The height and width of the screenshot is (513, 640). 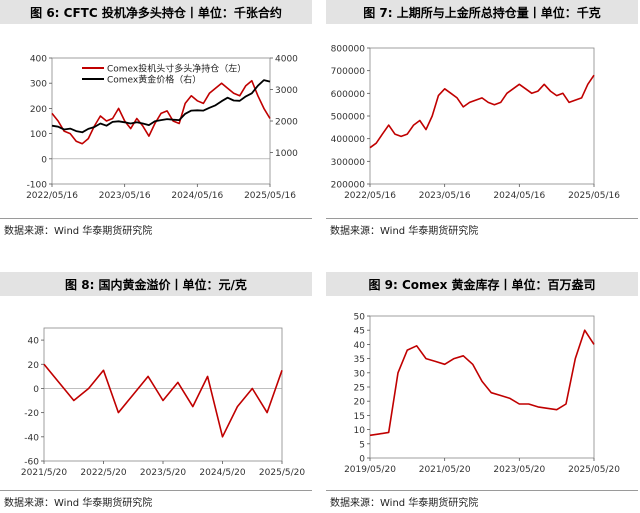 I want to click on y-right-tick-label: 2000, so click(x=286, y=123).